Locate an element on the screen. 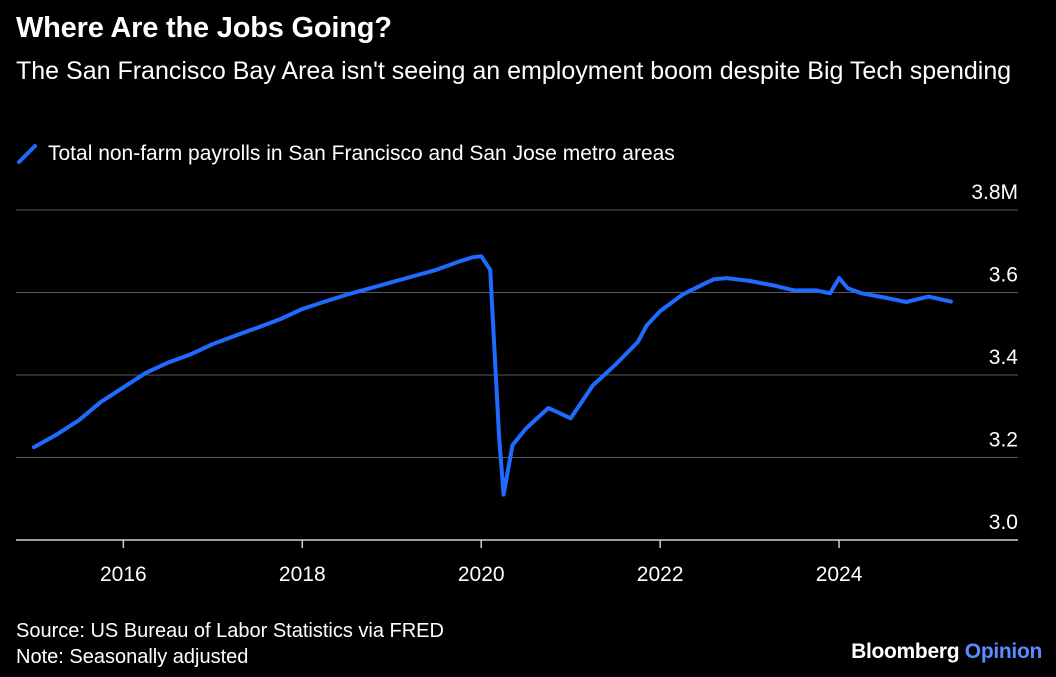  y-tick-label: 3.0 is located at coordinates (1003, 522).